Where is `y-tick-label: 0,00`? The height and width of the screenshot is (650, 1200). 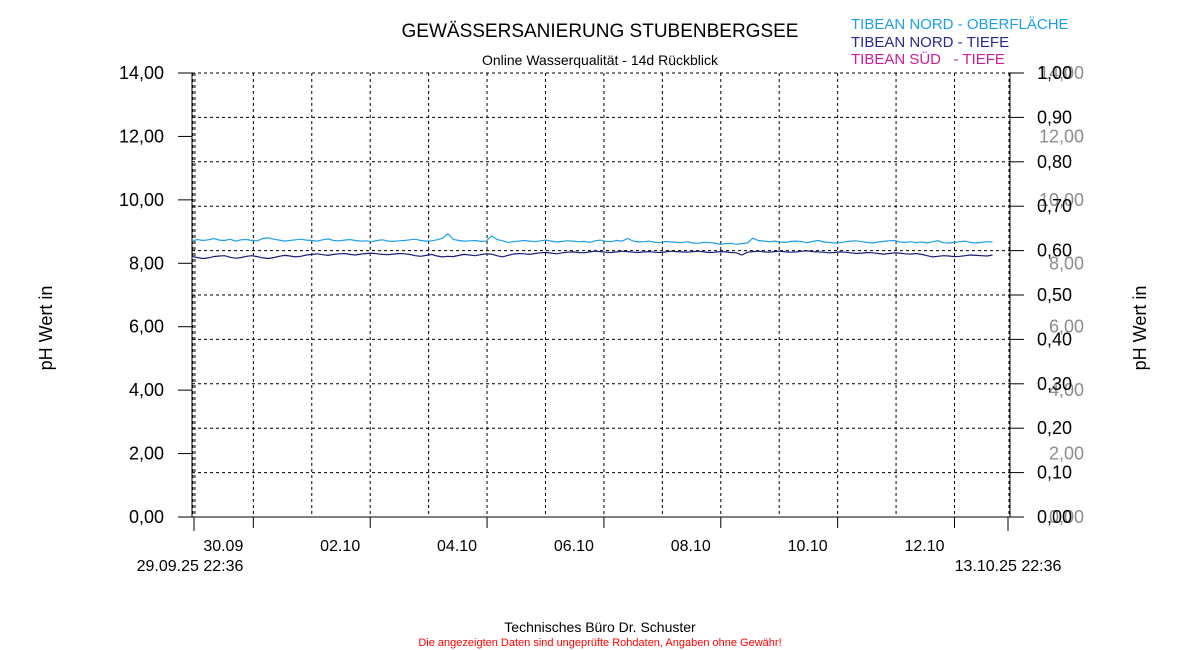 y-tick-label: 0,00 is located at coordinates (146, 517).